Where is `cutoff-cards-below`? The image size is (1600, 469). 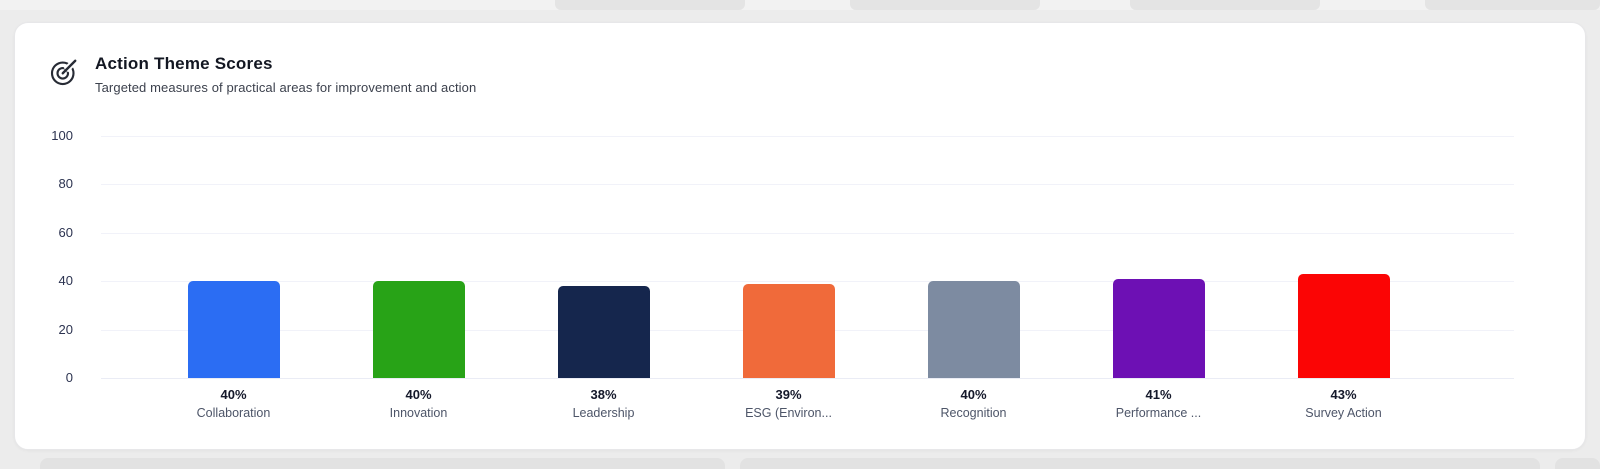
cutoff-cards-below is located at coordinates (800, 463).